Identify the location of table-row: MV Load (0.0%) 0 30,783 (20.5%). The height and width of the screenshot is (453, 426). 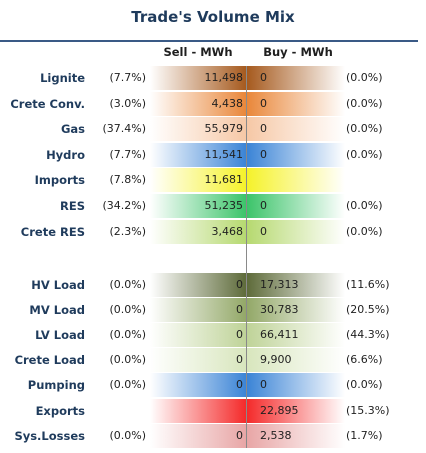
(213, 310).